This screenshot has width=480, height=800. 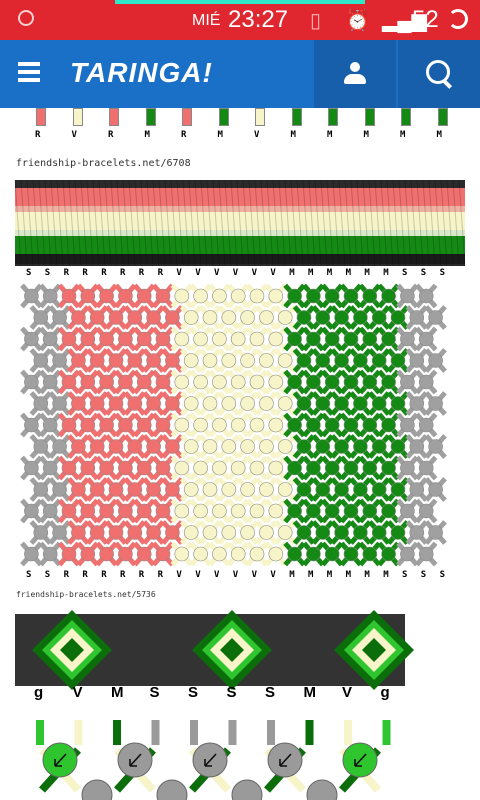 What do you see at coordinates (285, 446) in the screenshot?
I see `knot-r7-c13` at bounding box center [285, 446].